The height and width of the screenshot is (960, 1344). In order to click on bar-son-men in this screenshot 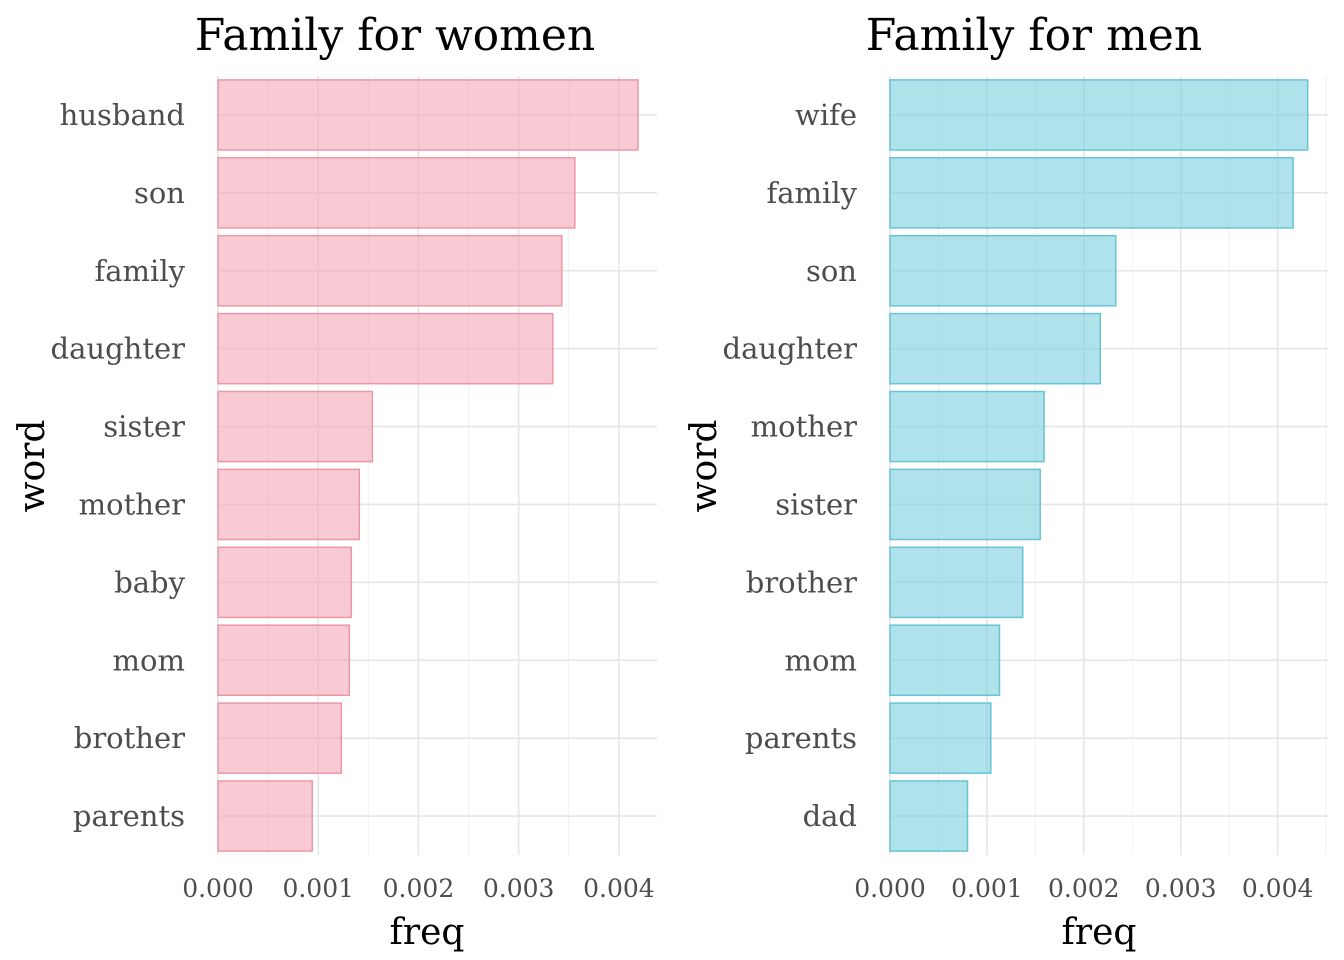, I will do `click(1003, 270)`.